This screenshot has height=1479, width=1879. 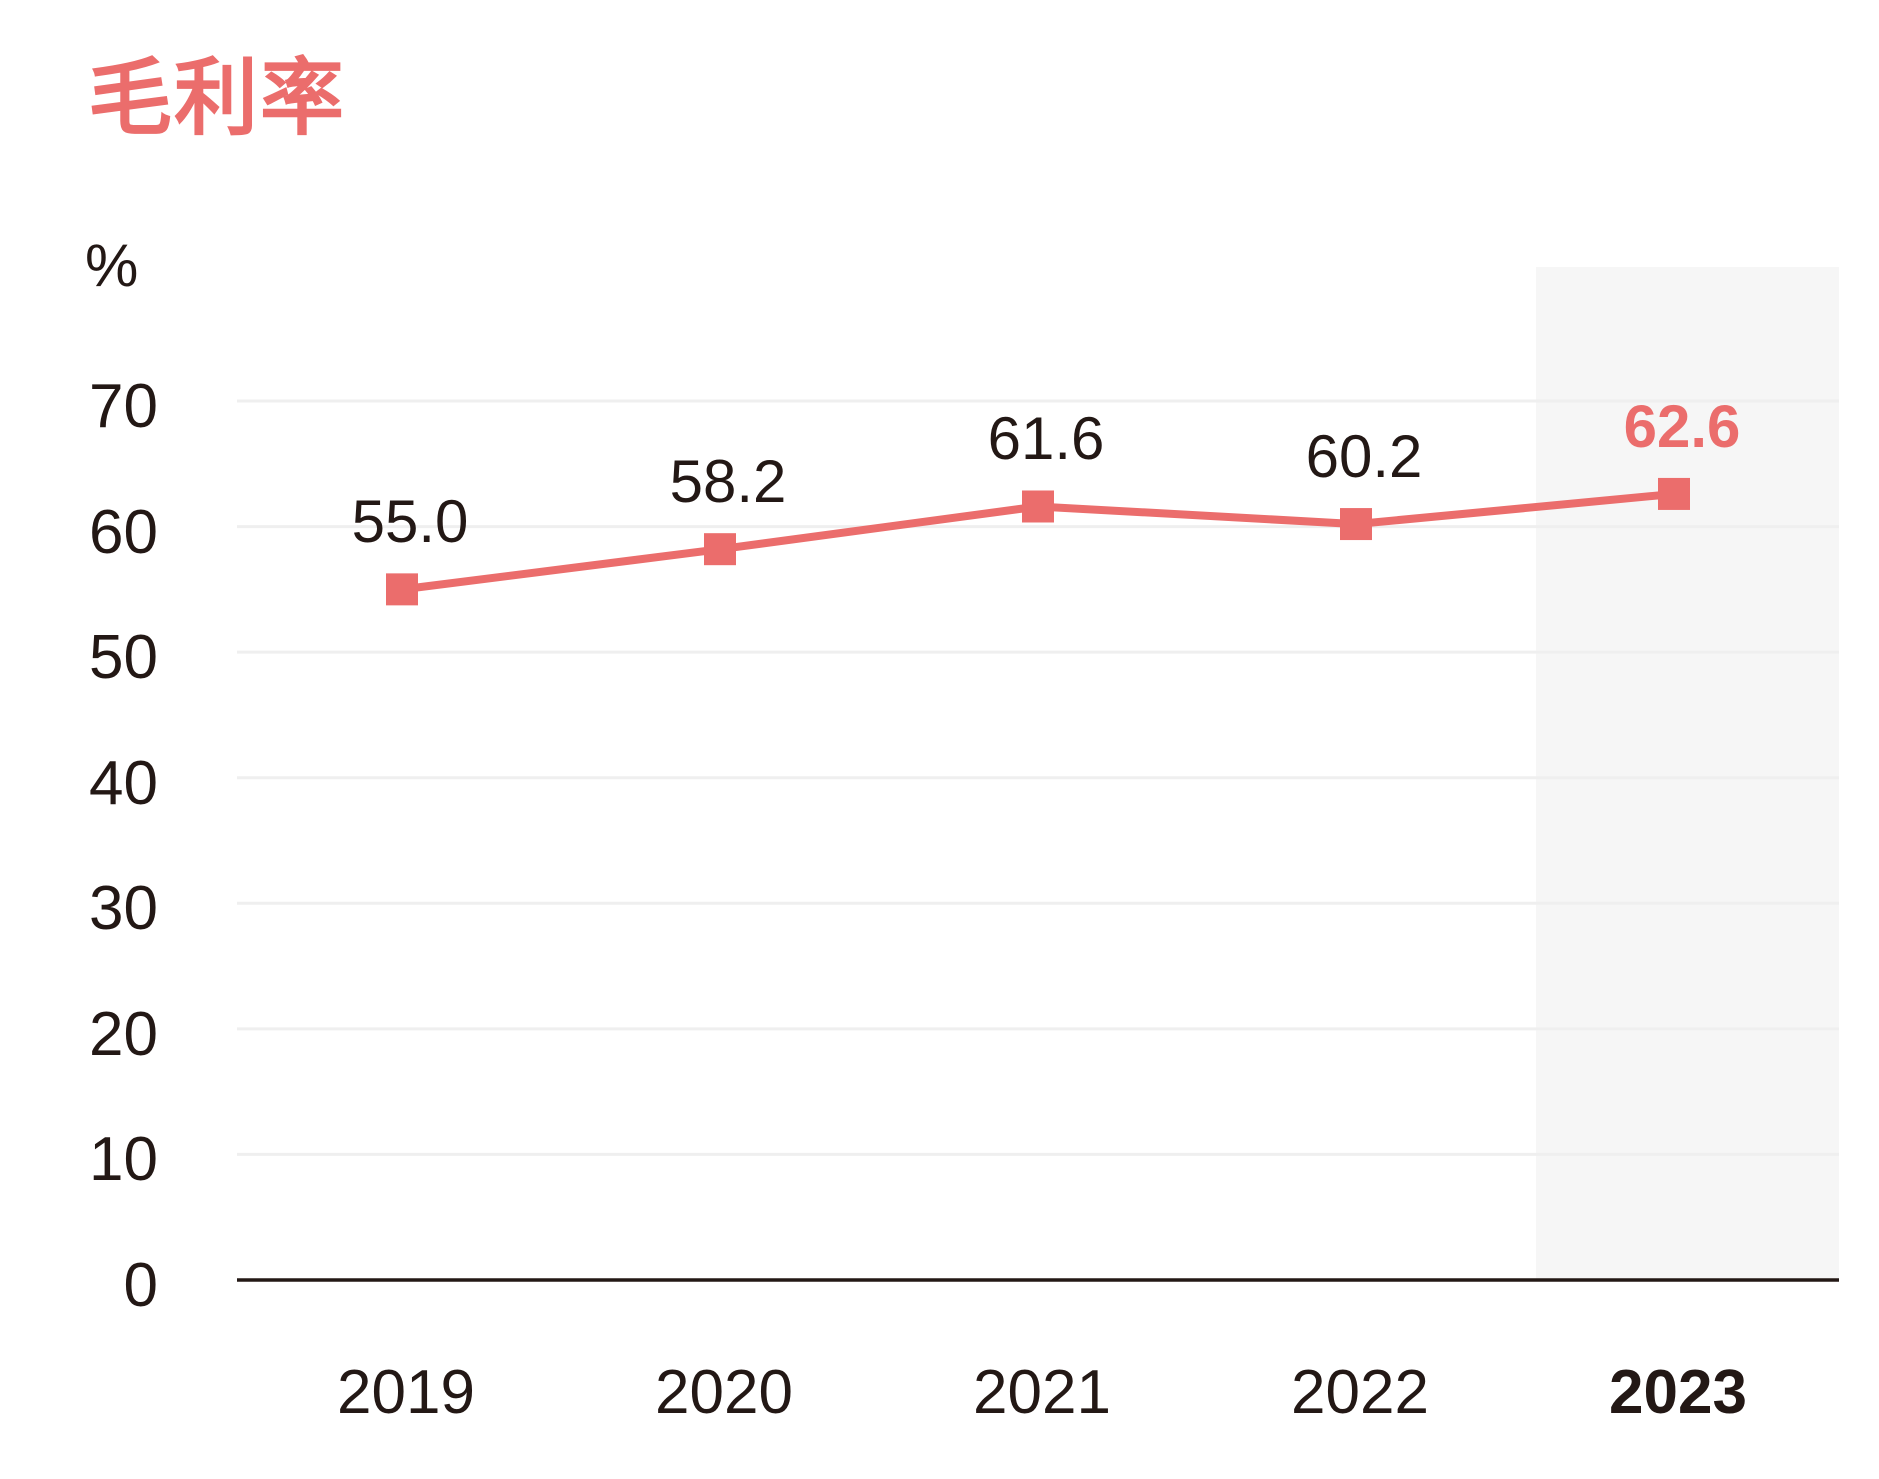 What do you see at coordinates (1682, 426) in the screenshot?
I see `value-label-2023: 62.6` at bounding box center [1682, 426].